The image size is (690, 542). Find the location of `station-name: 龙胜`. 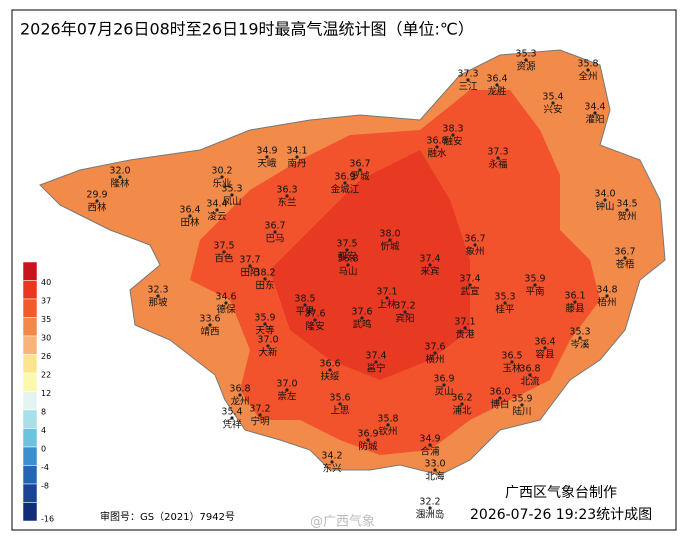

station-name: 龙胜 is located at coordinates (497, 92).